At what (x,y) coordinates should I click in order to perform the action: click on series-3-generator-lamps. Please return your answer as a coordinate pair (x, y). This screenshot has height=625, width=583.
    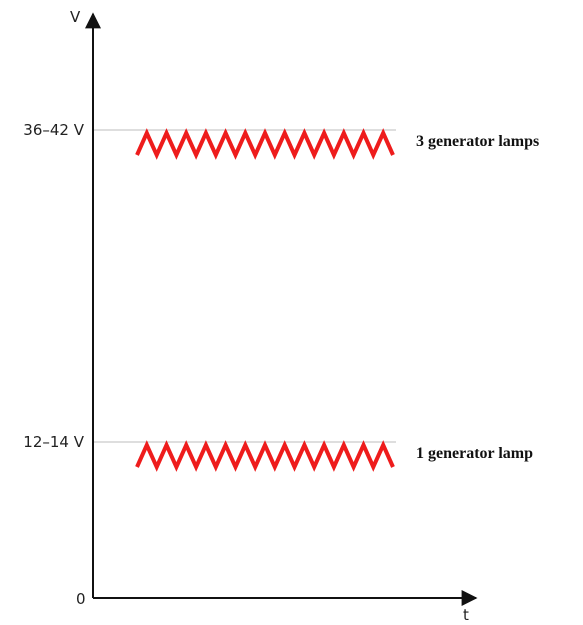
    Looking at the image, I should click on (265, 144).